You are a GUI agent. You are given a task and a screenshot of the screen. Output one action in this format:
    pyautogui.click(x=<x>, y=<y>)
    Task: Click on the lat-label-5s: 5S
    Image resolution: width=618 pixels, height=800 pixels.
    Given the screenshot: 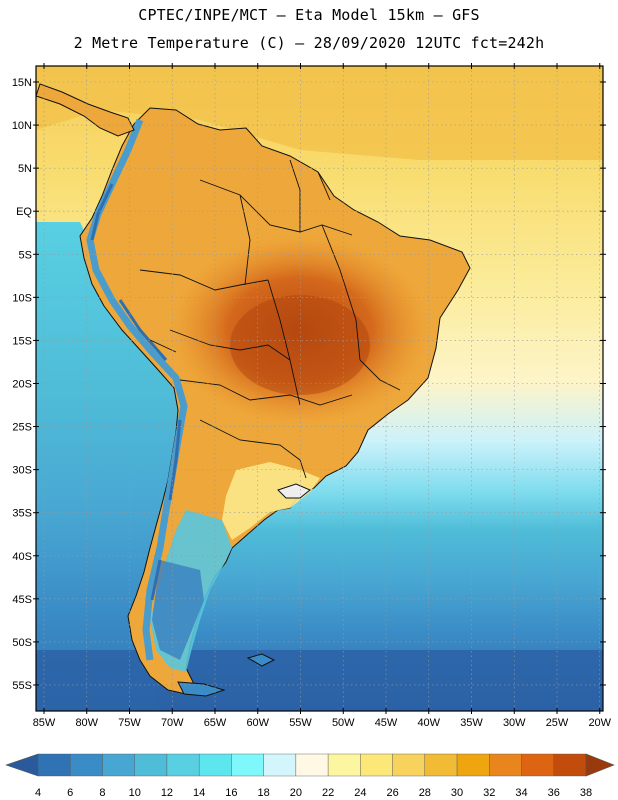 What is the action you would take?
    pyautogui.click(x=25, y=255)
    